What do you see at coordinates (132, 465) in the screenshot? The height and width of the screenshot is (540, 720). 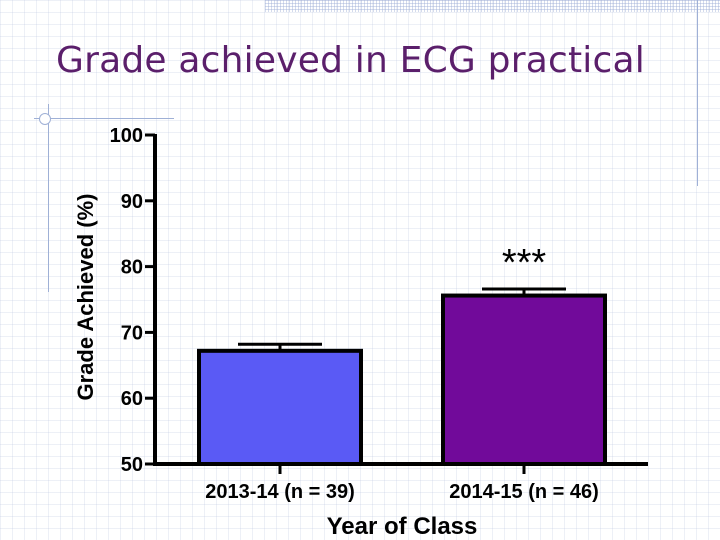 I see `y-tick-label: 50` at bounding box center [132, 465].